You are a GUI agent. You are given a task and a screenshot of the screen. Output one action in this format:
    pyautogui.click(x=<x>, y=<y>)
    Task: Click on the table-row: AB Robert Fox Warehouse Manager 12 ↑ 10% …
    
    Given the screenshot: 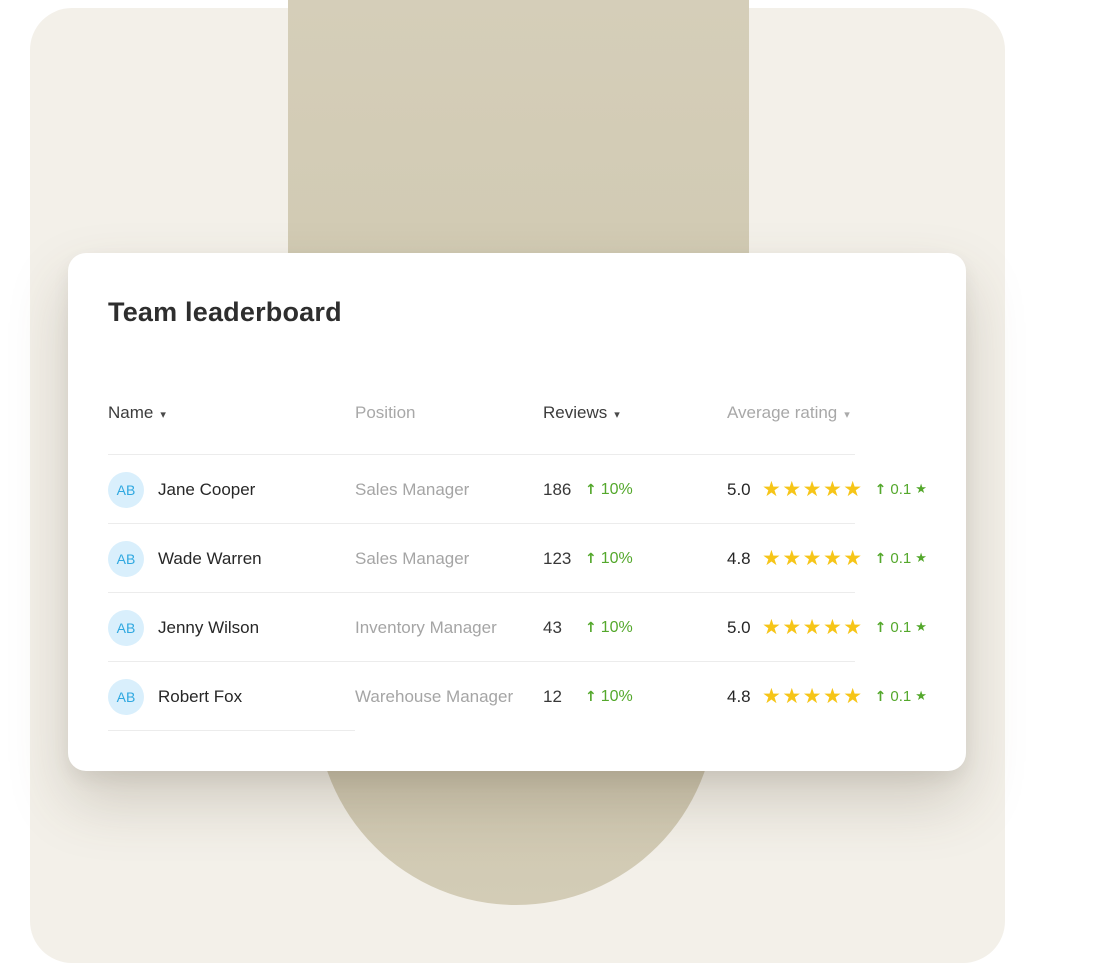 What is the action you would take?
    pyautogui.click(x=523, y=696)
    